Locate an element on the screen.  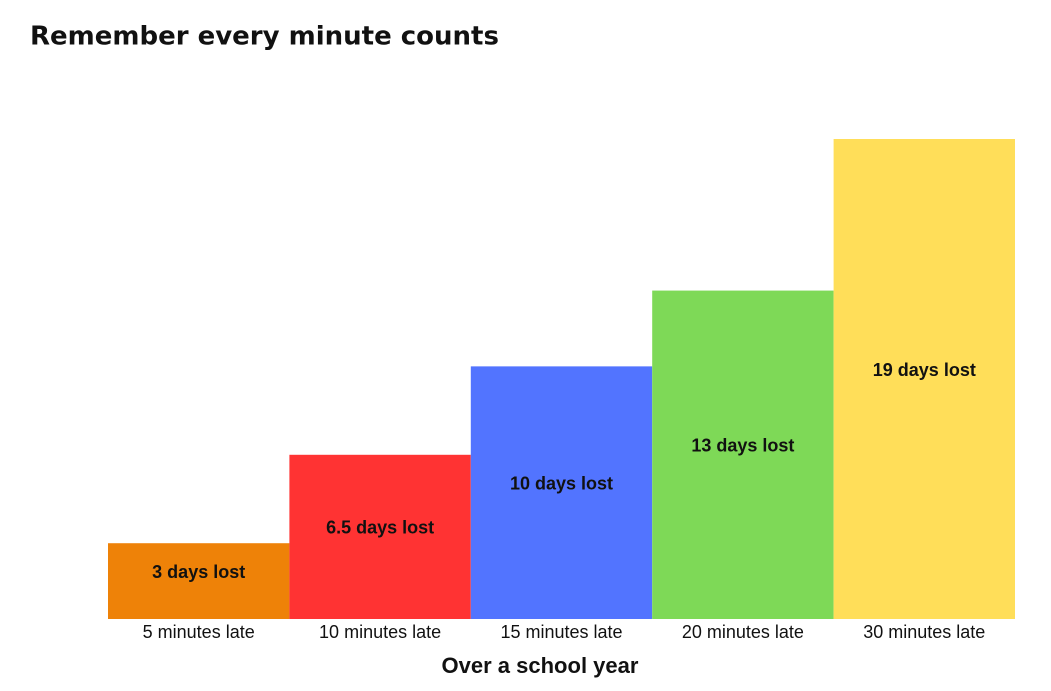
value-label: 19 days lost is located at coordinates (924, 370).